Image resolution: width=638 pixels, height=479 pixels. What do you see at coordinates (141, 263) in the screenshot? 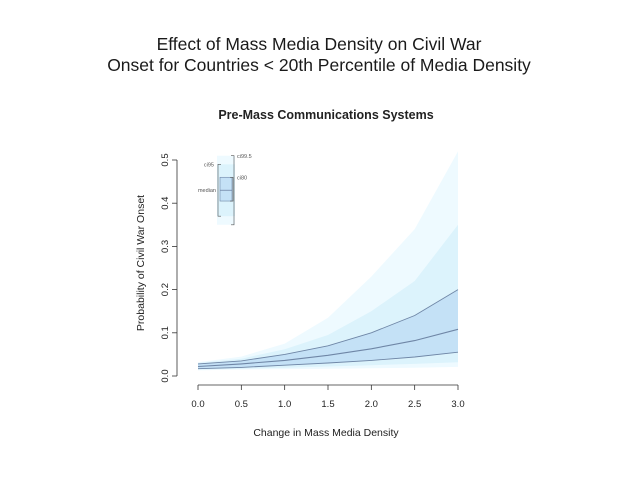
I see `y-axis-label: Probability of Civil War Onset` at bounding box center [141, 263].